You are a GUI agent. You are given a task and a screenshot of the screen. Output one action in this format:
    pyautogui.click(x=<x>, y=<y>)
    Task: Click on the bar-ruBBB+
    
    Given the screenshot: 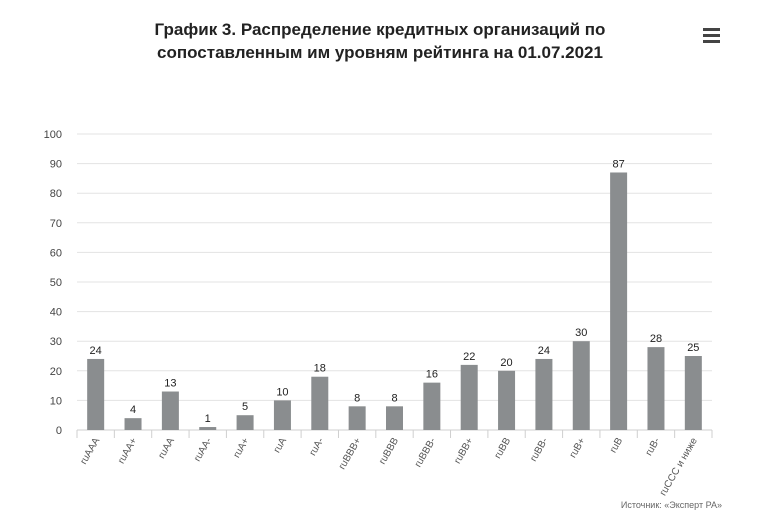 What is the action you would take?
    pyautogui.click(x=357, y=418)
    